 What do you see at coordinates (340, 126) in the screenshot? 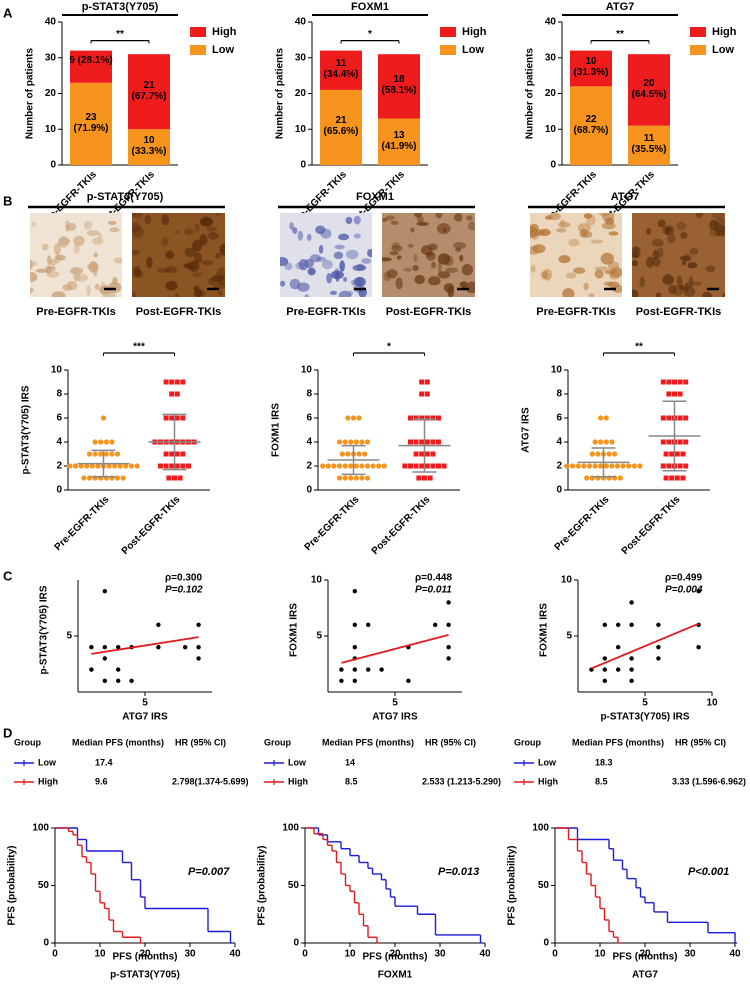
I see `value-label-box: 21 (65.6%)` at bounding box center [340, 126].